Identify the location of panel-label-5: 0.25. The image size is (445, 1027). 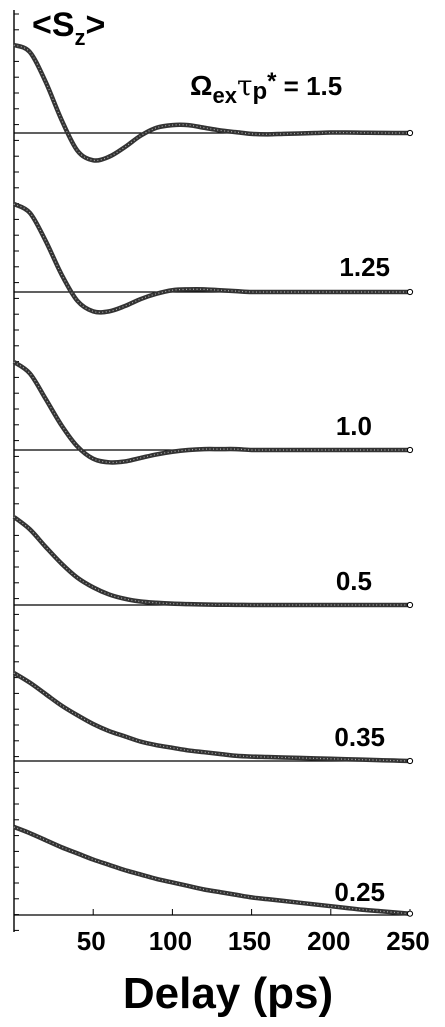
(359, 892).